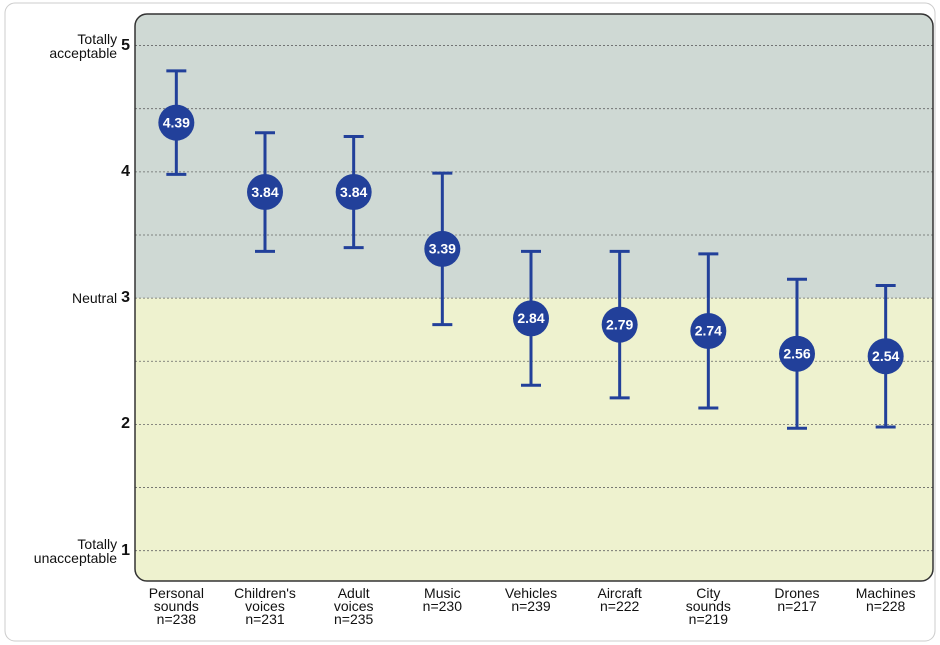 The image size is (940, 645). I want to click on sample-size: n=222, so click(619, 606).